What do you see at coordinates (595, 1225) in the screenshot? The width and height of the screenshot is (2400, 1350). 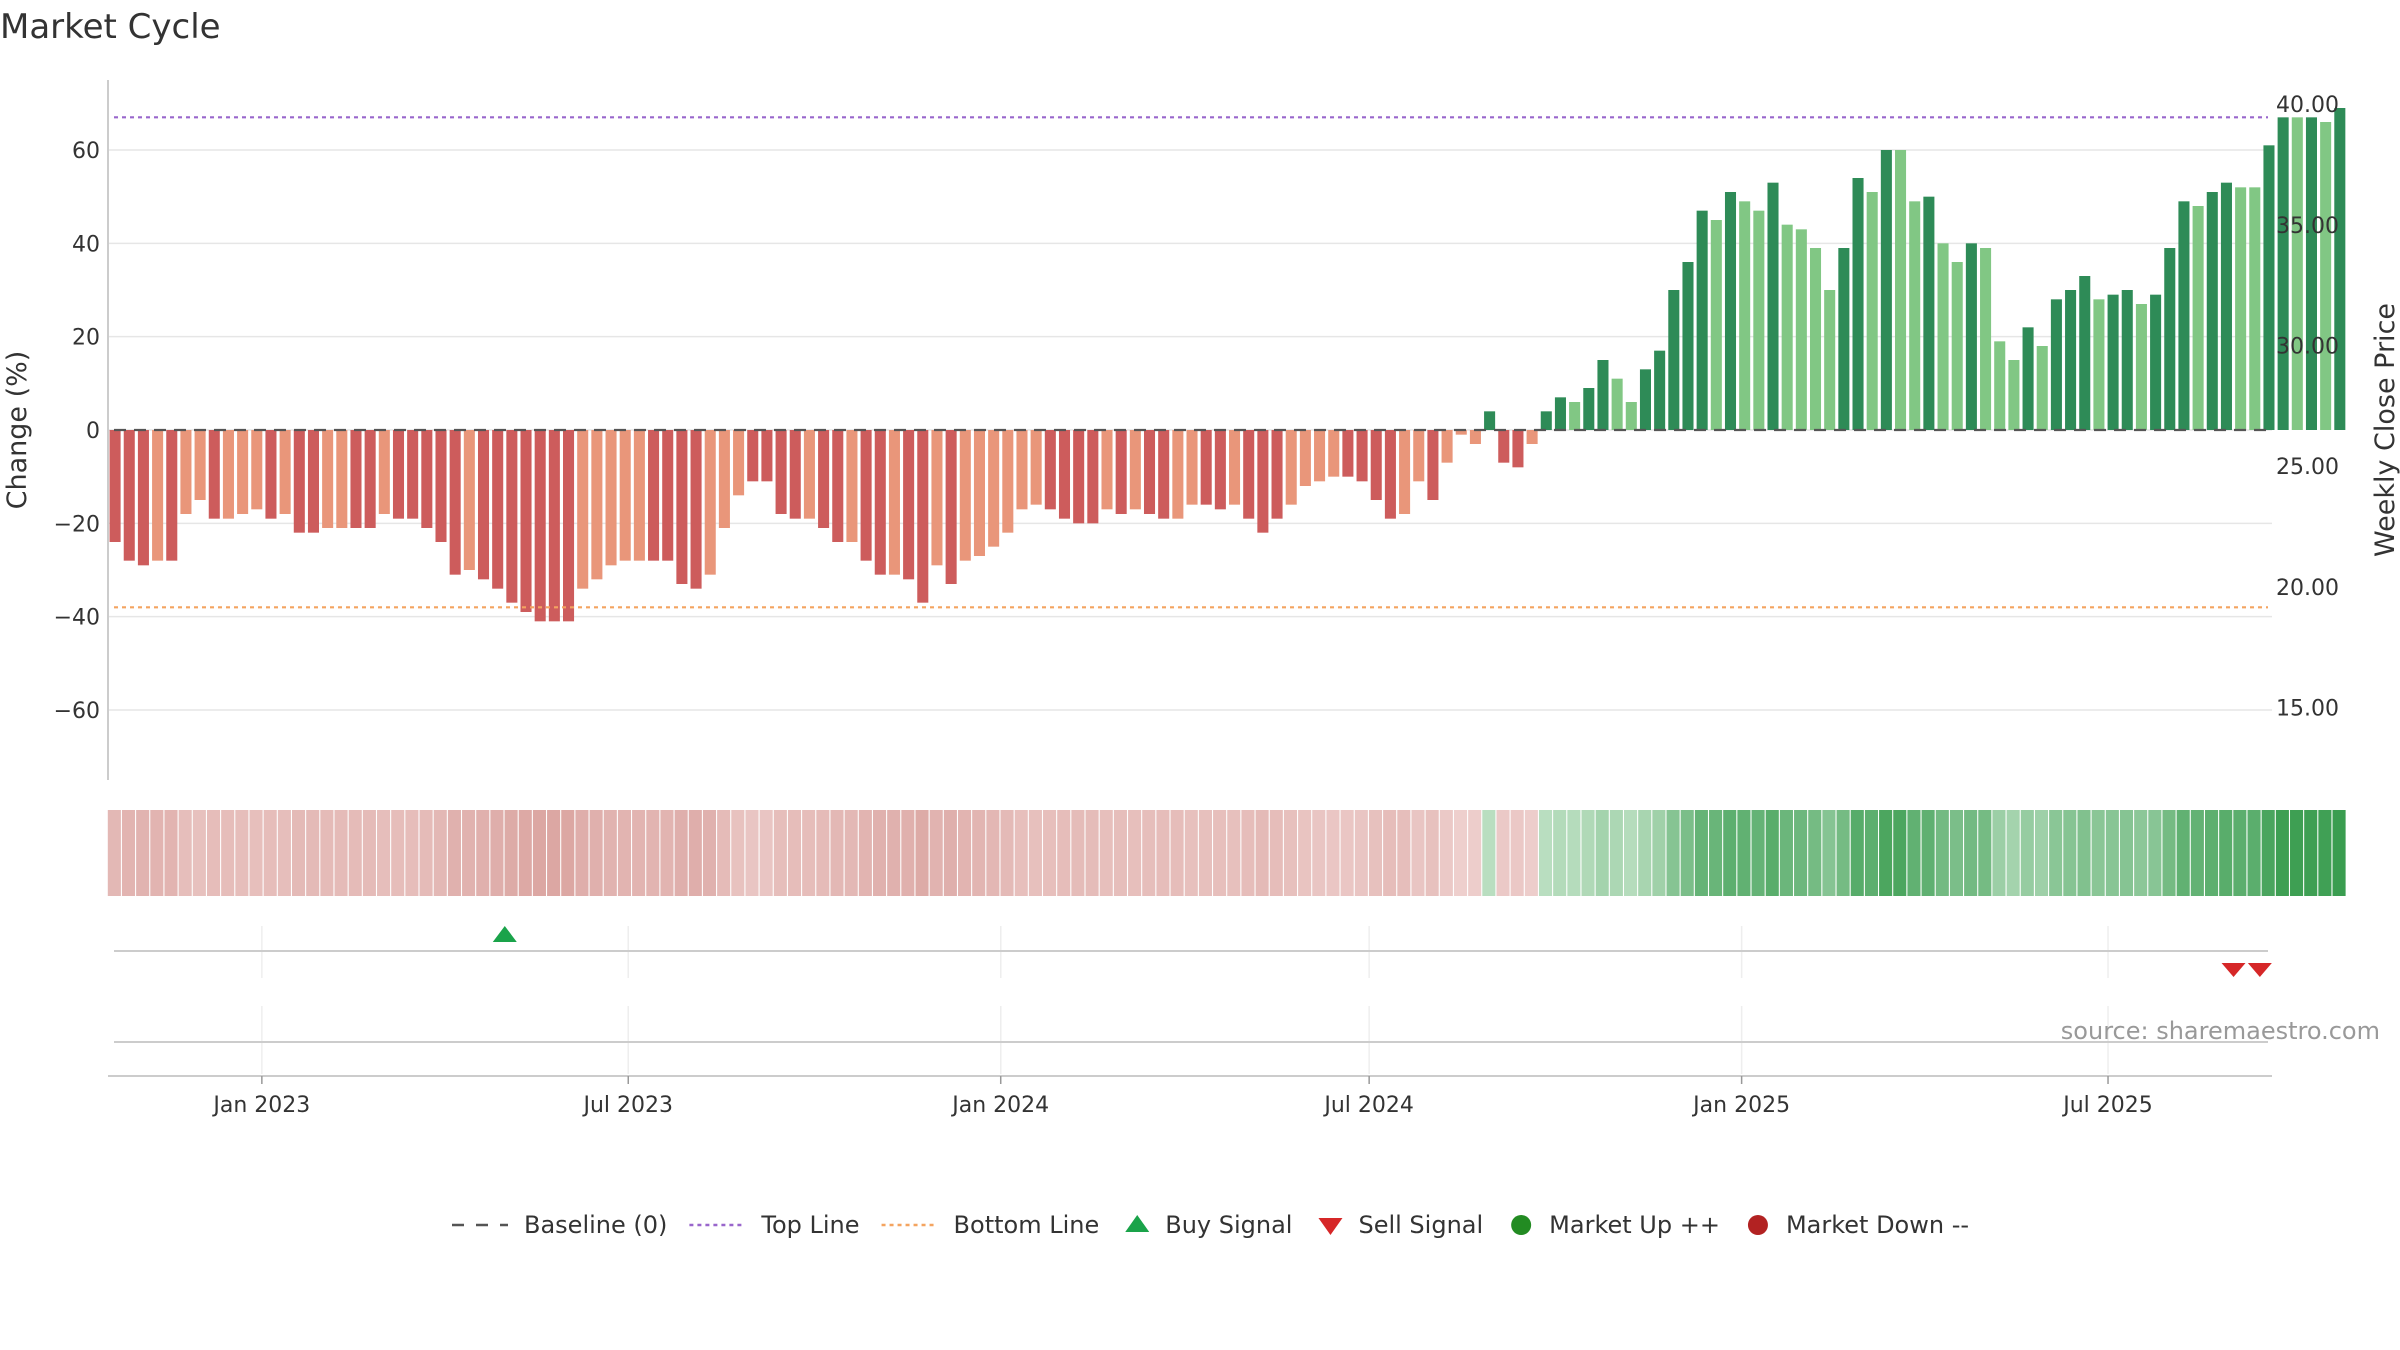 I see `legend-label: Baseline (0)` at bounding box center [595, 1225].